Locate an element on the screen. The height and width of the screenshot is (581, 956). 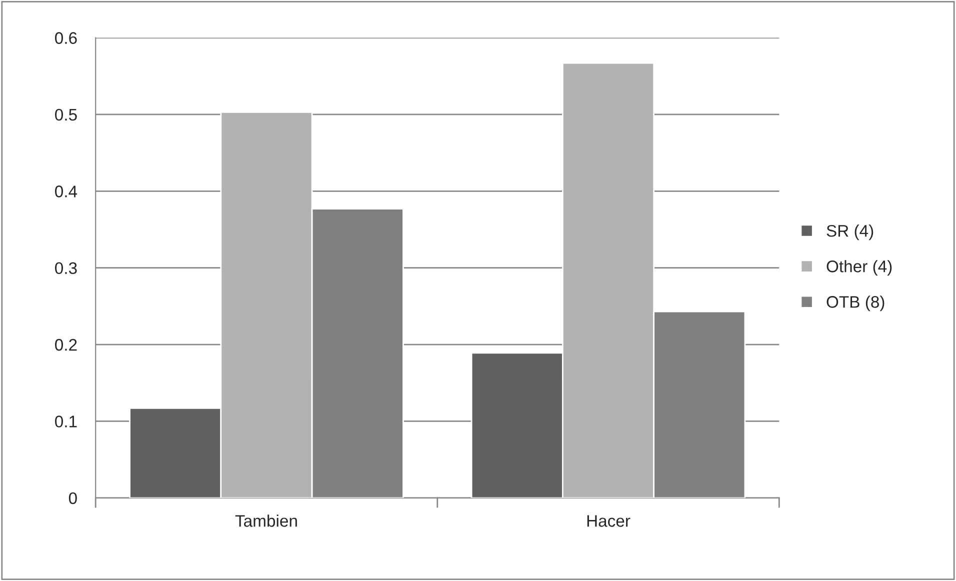
y-tick-label: 0.6 is located at coordinates (66, 38).